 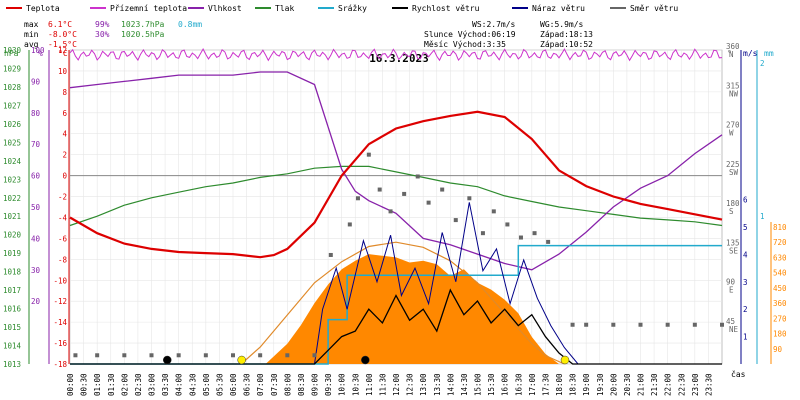 What do you see at coordinates (36, 301) in the screenshot?
I see `y-tick-humidity: 20` at bounding box center [36, 301].